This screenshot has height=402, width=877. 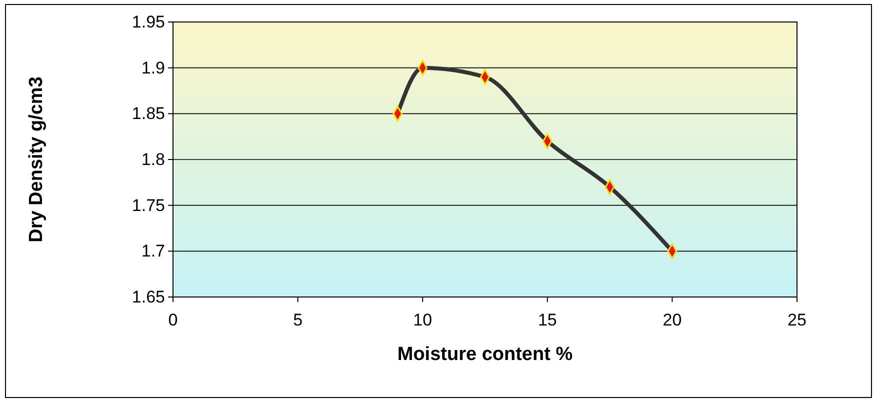 What do you see at coordinates (422, 320) in the screenshot?
I see `x-tick-label: 10` at bounding box center [422, 320].